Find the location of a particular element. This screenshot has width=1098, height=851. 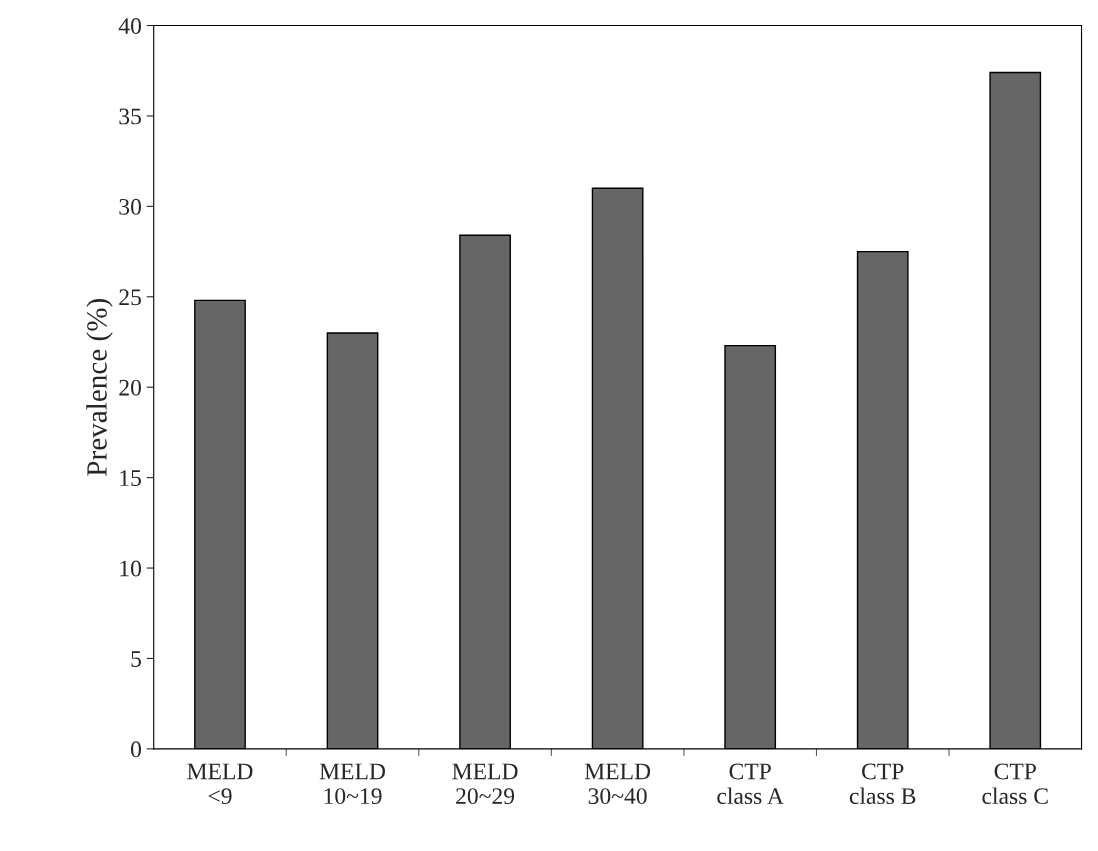

y-tick-label: 25 is located at coordinates (130, 297).